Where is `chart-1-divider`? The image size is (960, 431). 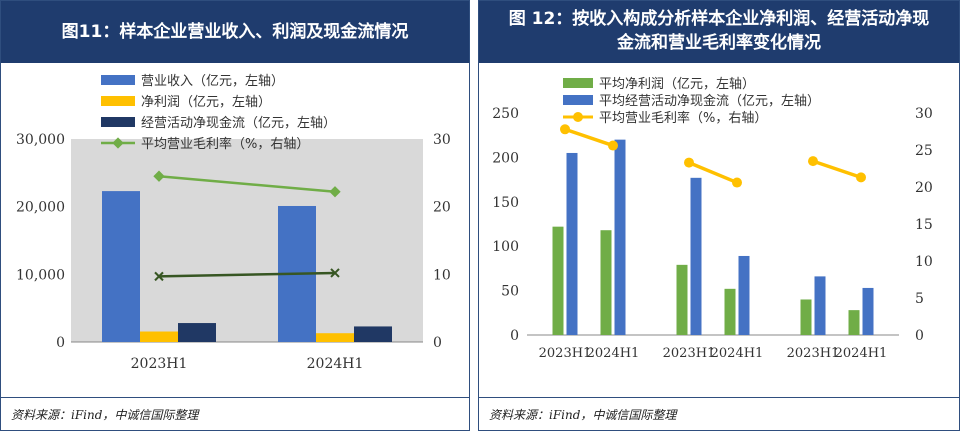 chart-1-divider is located at coordinates (235, 397).